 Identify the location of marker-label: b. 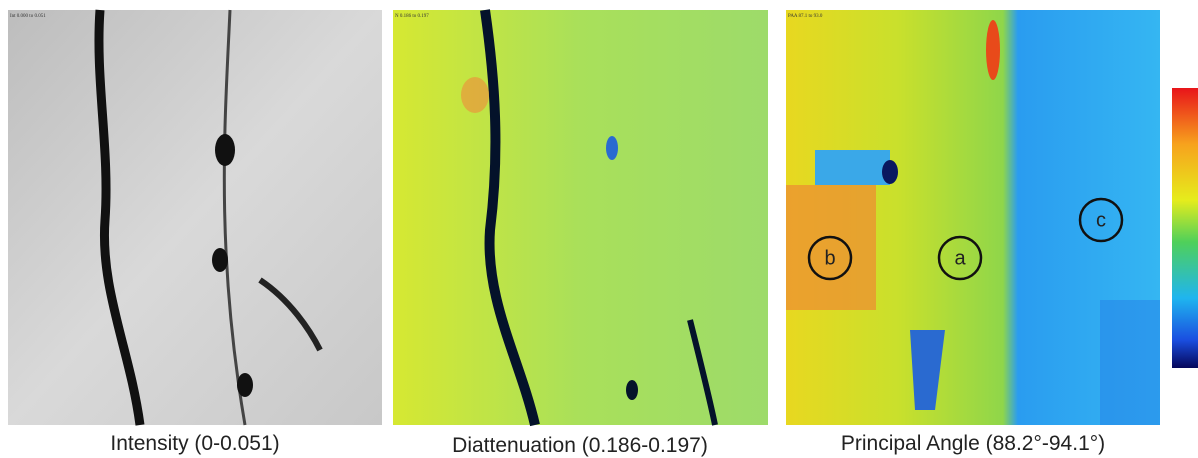
(829, 258).